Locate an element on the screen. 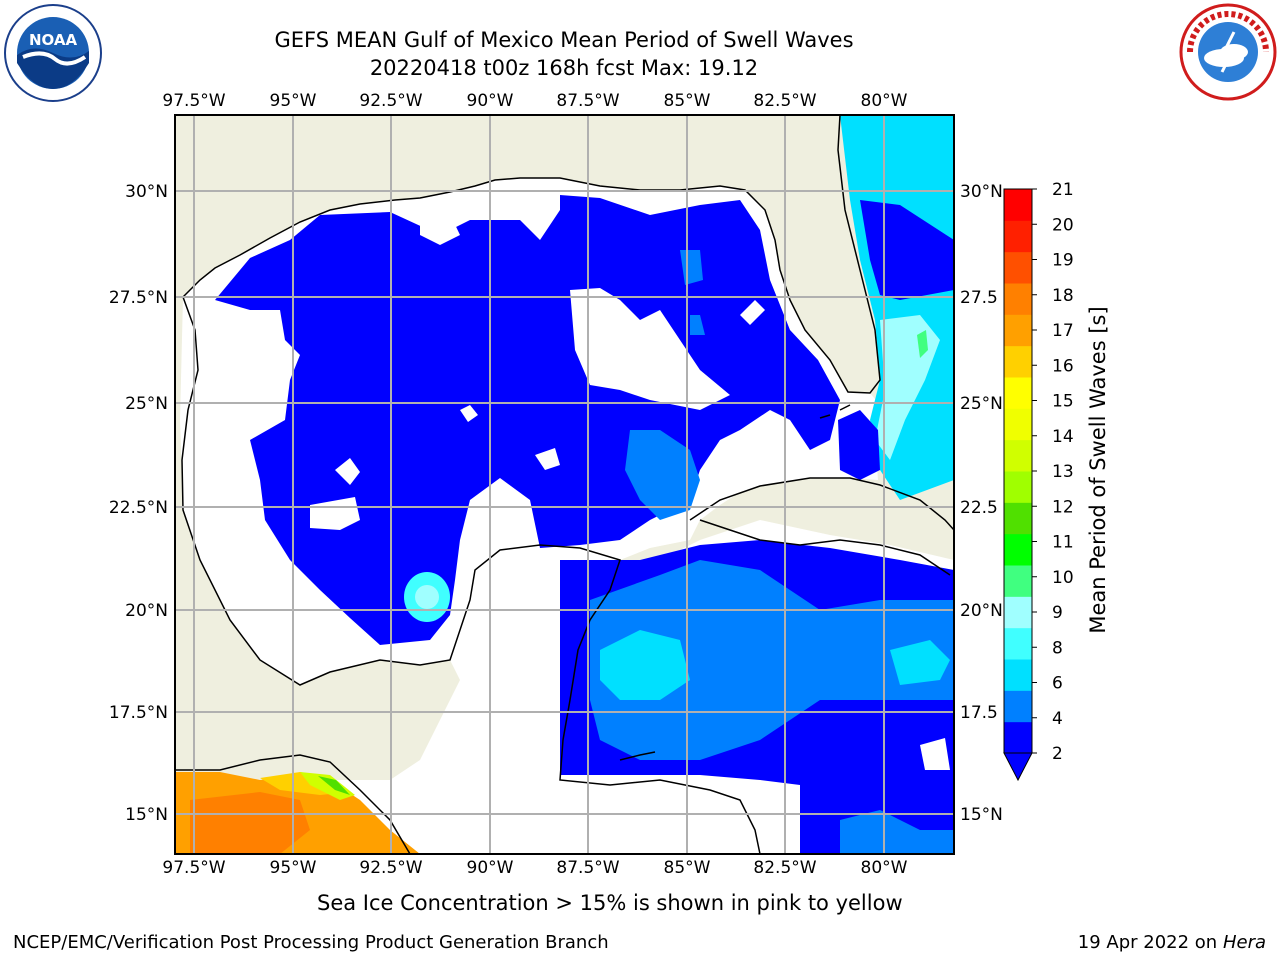  colorbar-tick-label: 9 is located at coordinates (1057, 613).